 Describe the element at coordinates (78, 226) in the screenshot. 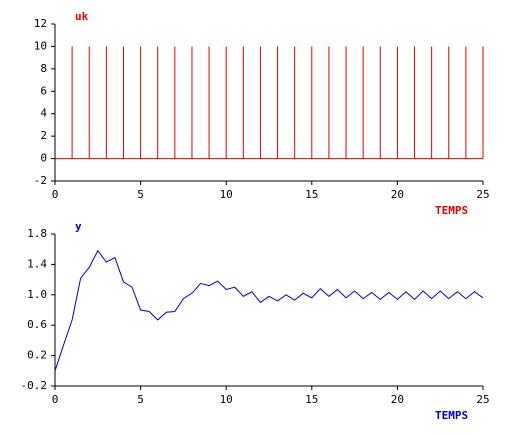

I see `chart-title: y` at that location.